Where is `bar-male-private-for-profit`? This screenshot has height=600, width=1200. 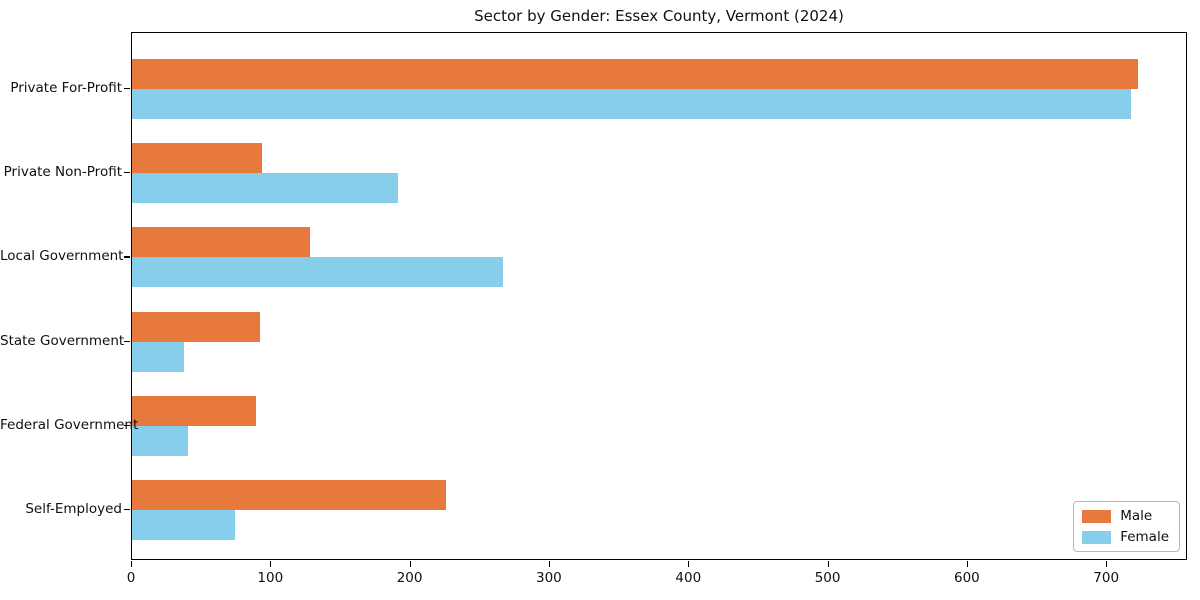 bar-male-private-for-profit is located at coordinates (635, 74).